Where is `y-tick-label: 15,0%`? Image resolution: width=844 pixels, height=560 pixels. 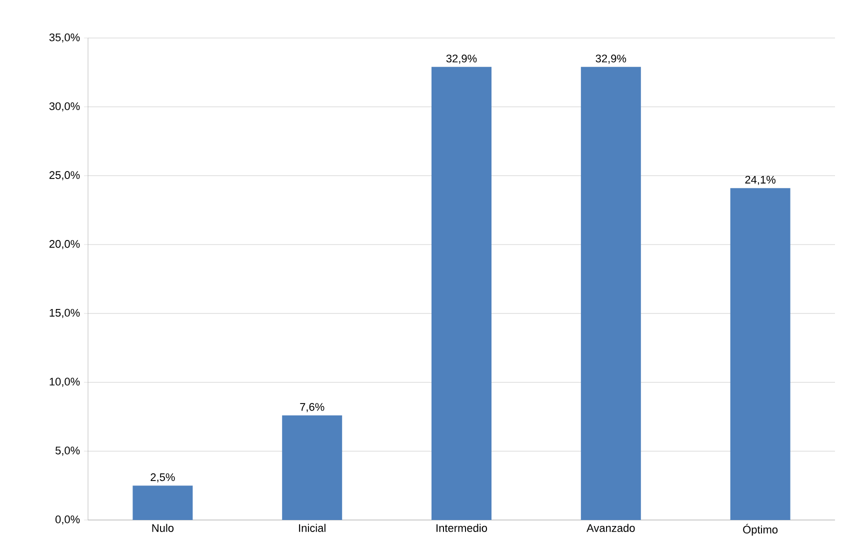
y-tick-label: 15,0% is located at coordinates (65, 313).